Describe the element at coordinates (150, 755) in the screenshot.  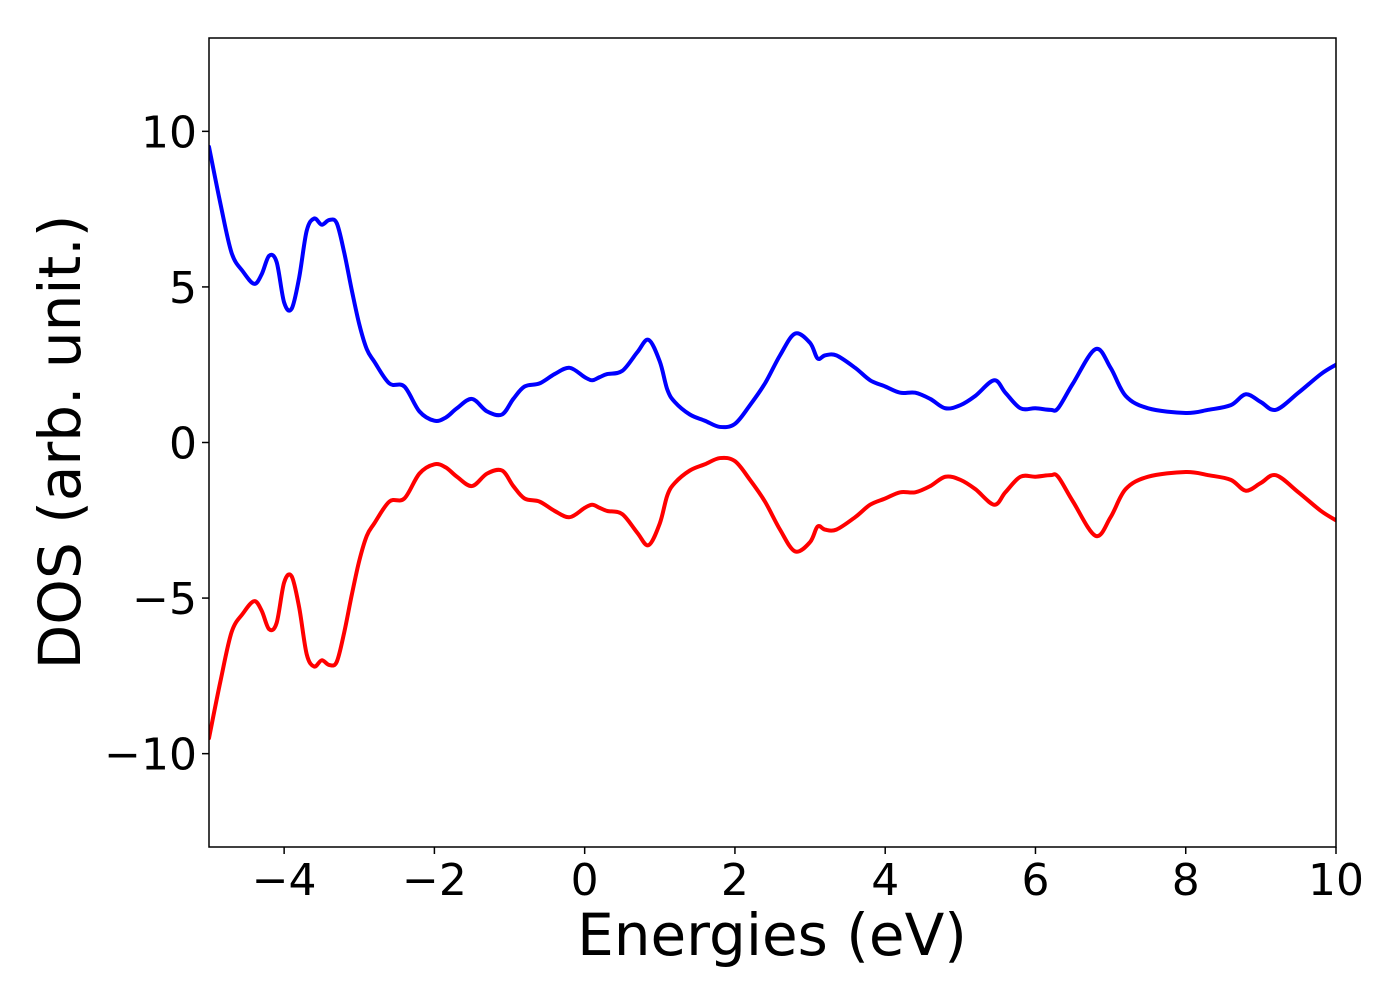
I see `y-tick-label: −10` at that location.